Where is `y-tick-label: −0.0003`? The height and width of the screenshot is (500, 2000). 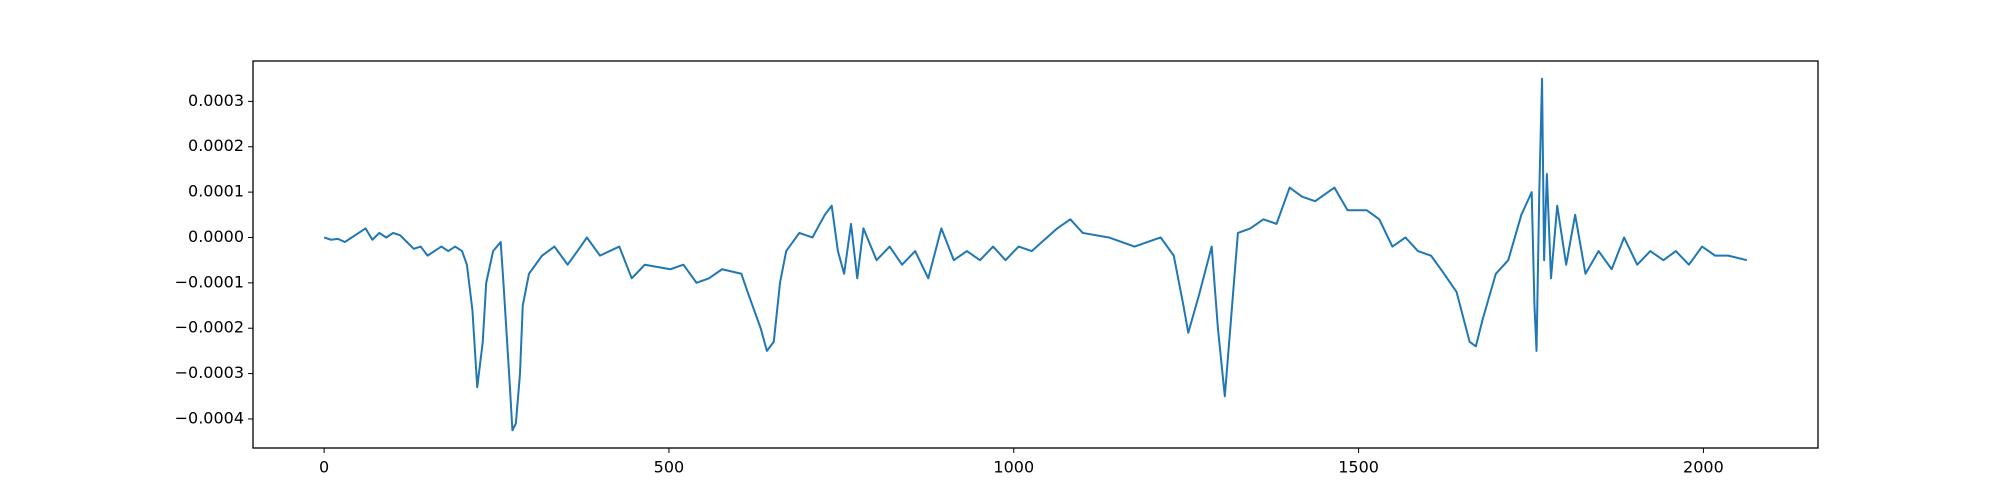 y-tick-label: −0.0003 is located at coordinates (209, 372).